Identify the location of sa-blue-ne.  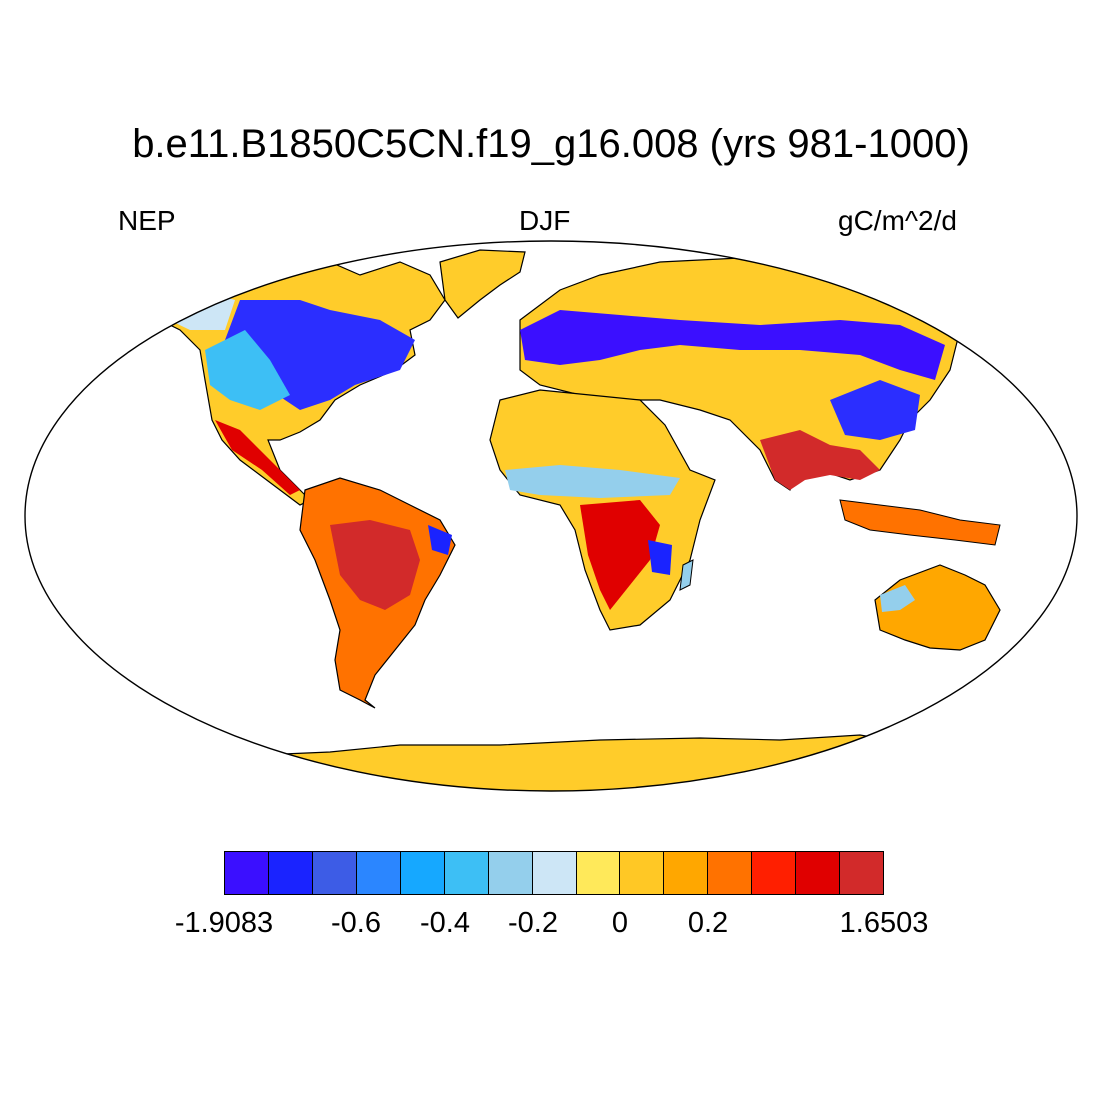
(440, 540).